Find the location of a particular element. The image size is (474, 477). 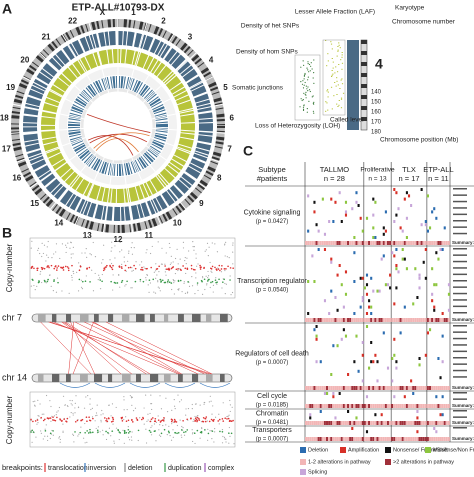

legend-label: >2 alterations in pathway is located at coordinates (423, 462).